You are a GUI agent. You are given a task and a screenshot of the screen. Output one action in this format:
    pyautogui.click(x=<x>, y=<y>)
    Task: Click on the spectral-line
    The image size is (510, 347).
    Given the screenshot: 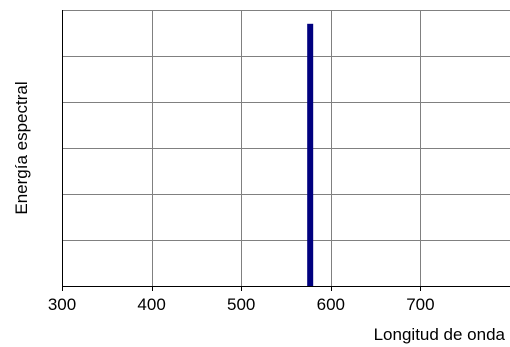 What is the action you would take?
    pyautogui.click(x=310, y=155)
    